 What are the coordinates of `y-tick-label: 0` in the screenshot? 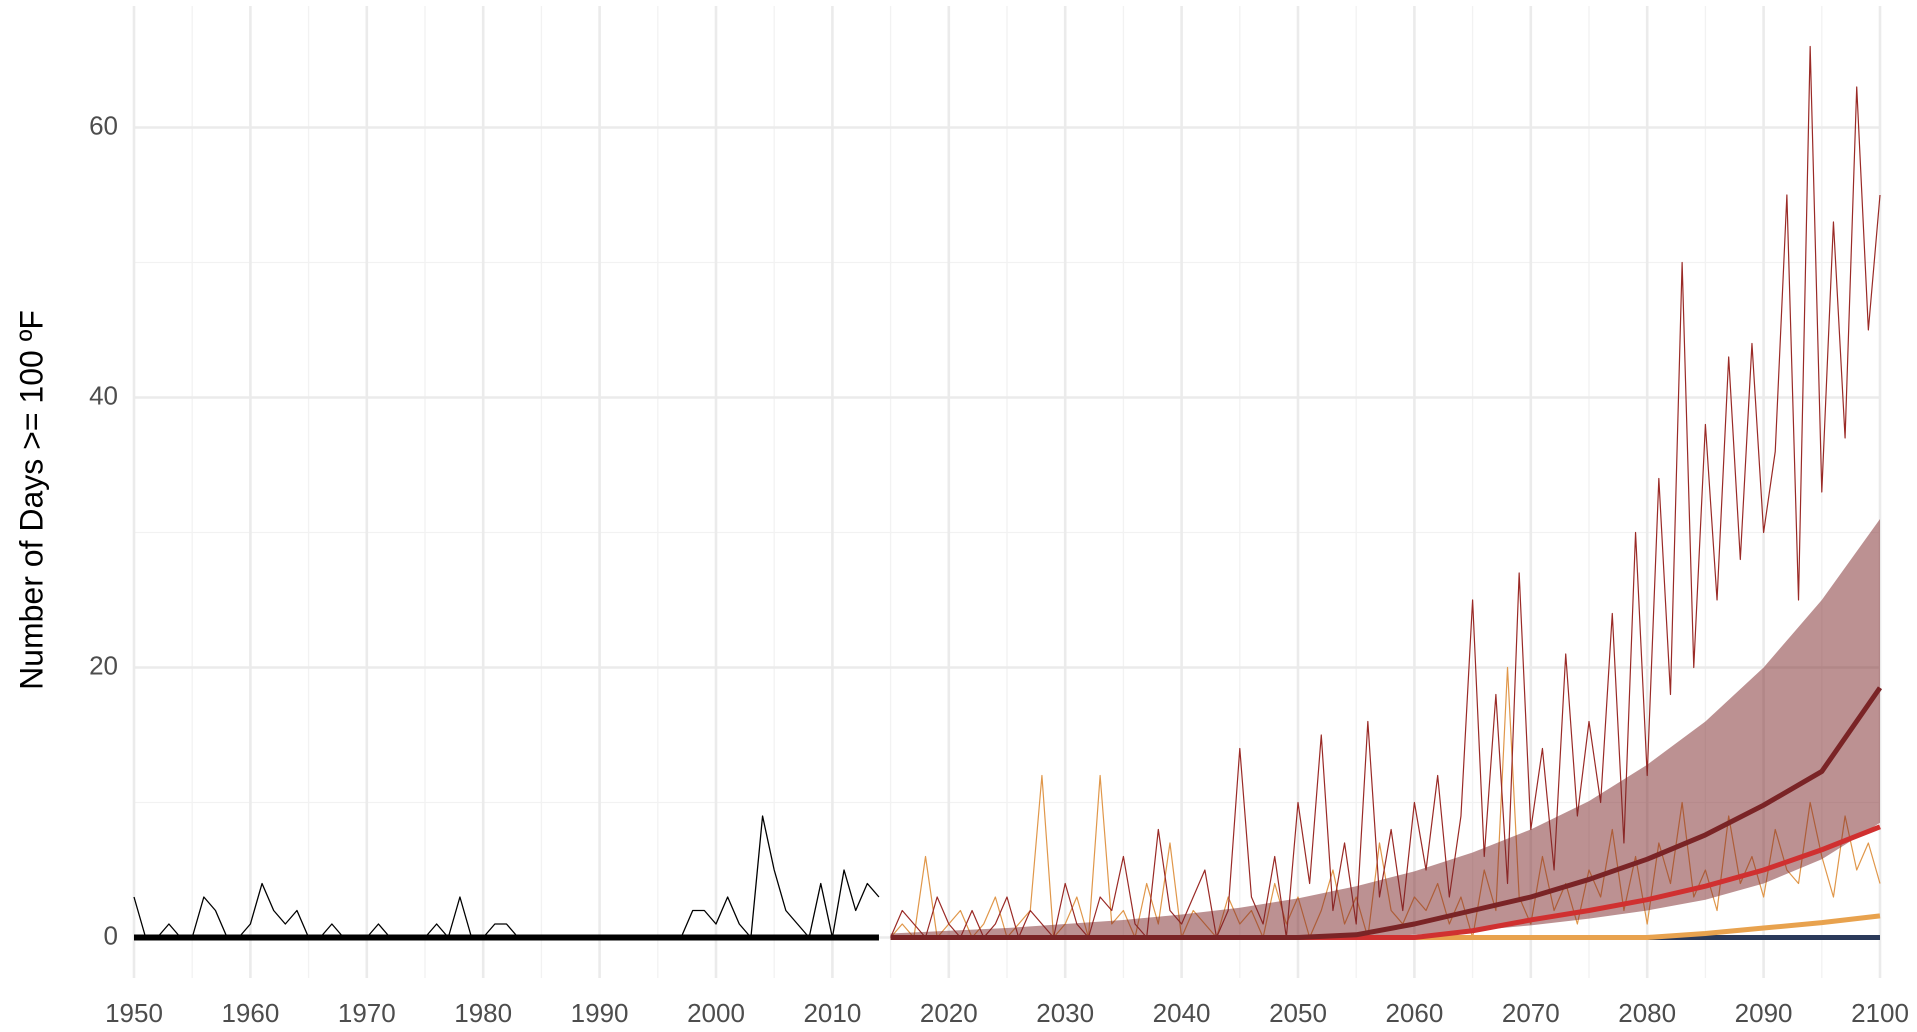 It's located at (111, 935).